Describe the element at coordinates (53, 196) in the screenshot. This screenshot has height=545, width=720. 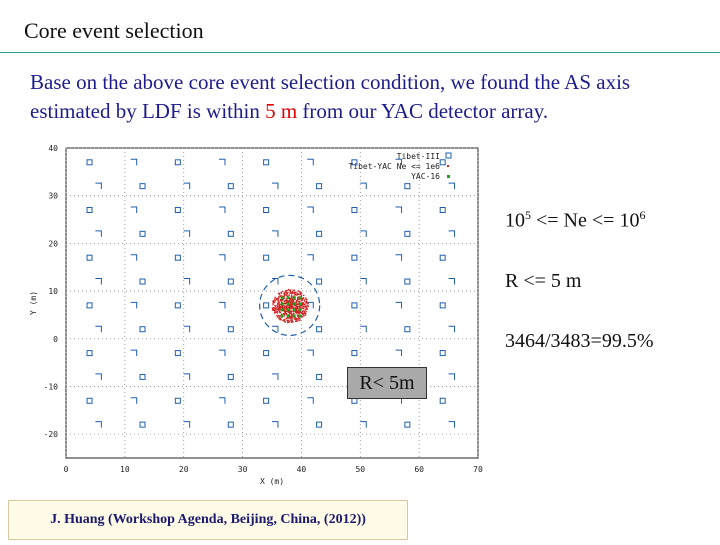
I see `y-tick-label: 30` at that location.